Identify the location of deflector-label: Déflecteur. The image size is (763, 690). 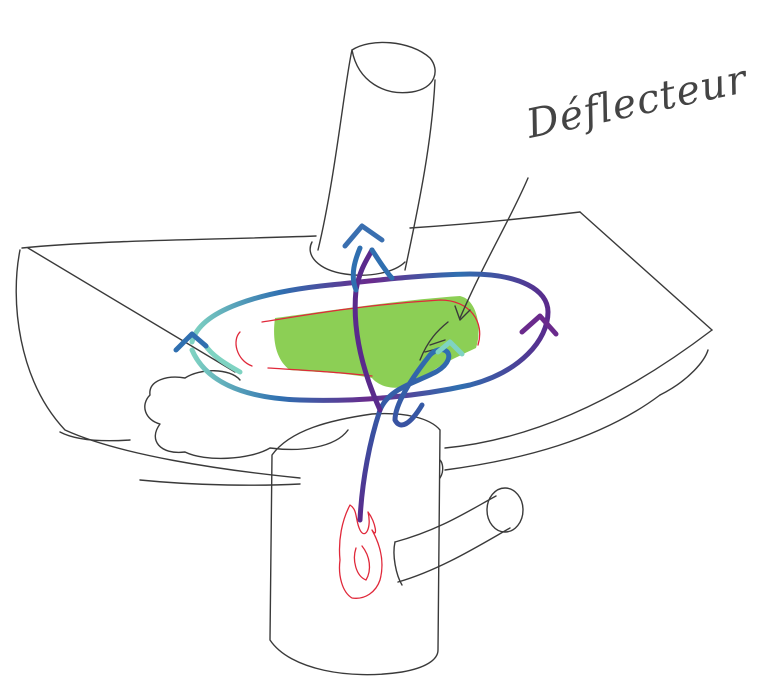
(638, 102).